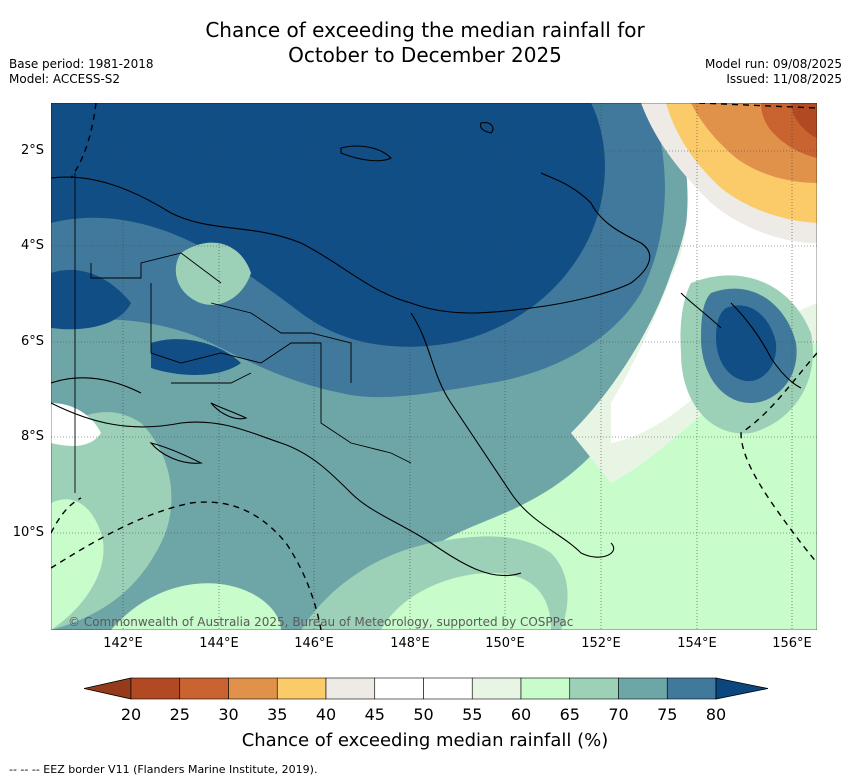  What do you see at coordinates (32, 341) in the screenshot?
I see `lat-label-6s: 6°S` at bounding box center [32, 341].